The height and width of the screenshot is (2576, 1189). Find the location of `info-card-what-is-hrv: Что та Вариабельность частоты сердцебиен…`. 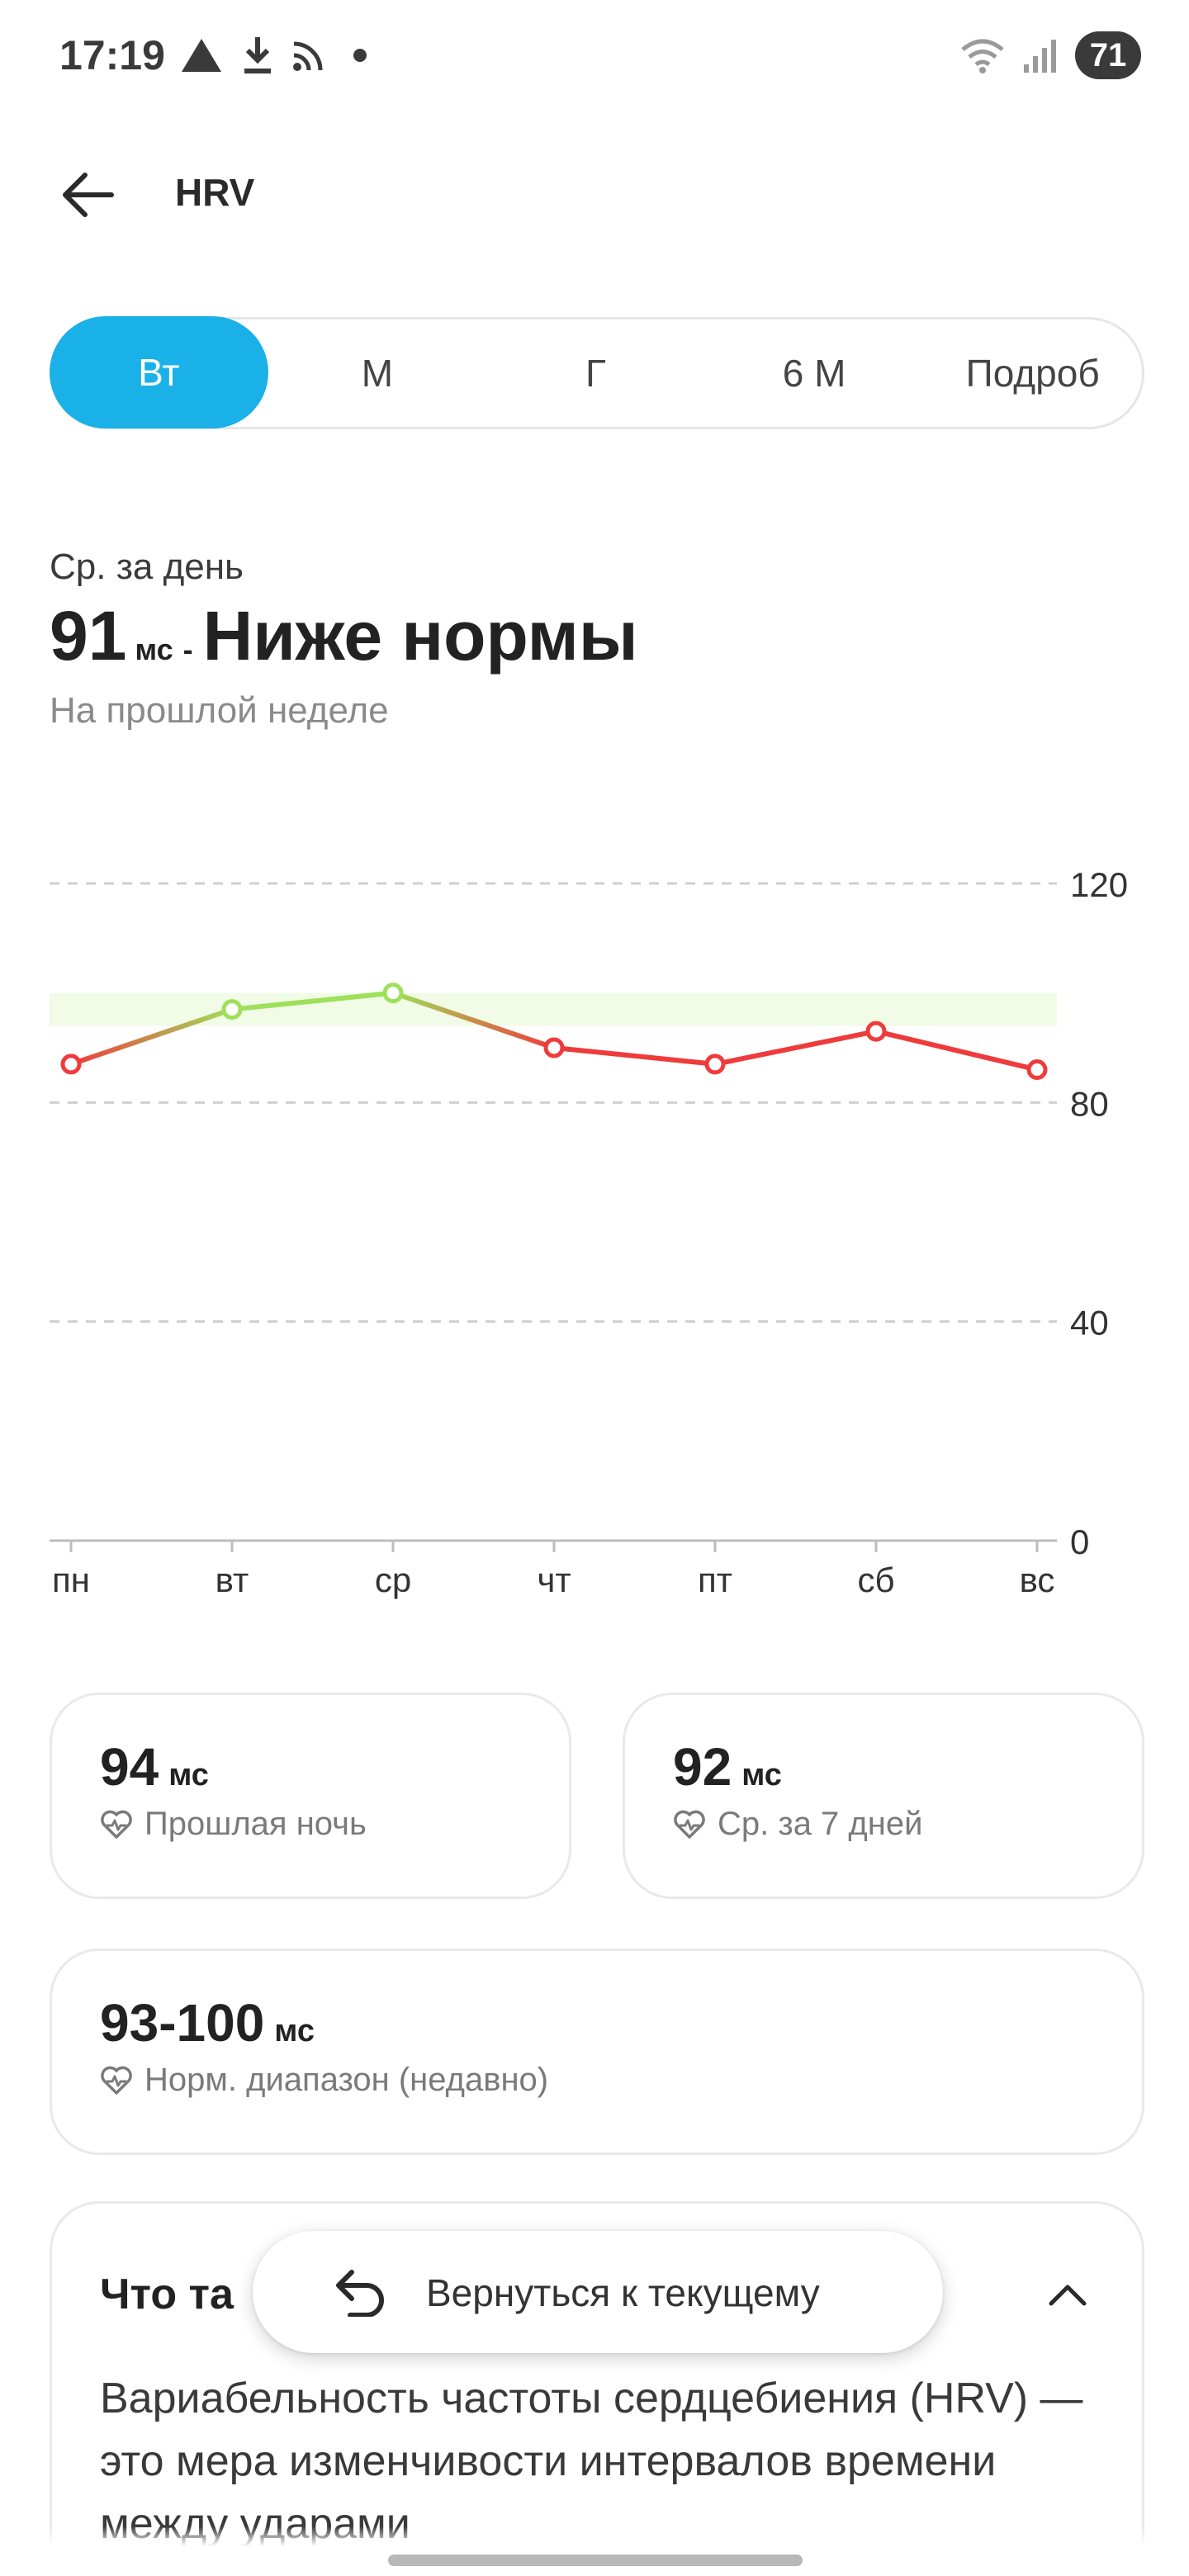

info-card-what-is-hrv: Что та Вариабельность частоты сердцебиен… is located at coordinates (597, 2388).